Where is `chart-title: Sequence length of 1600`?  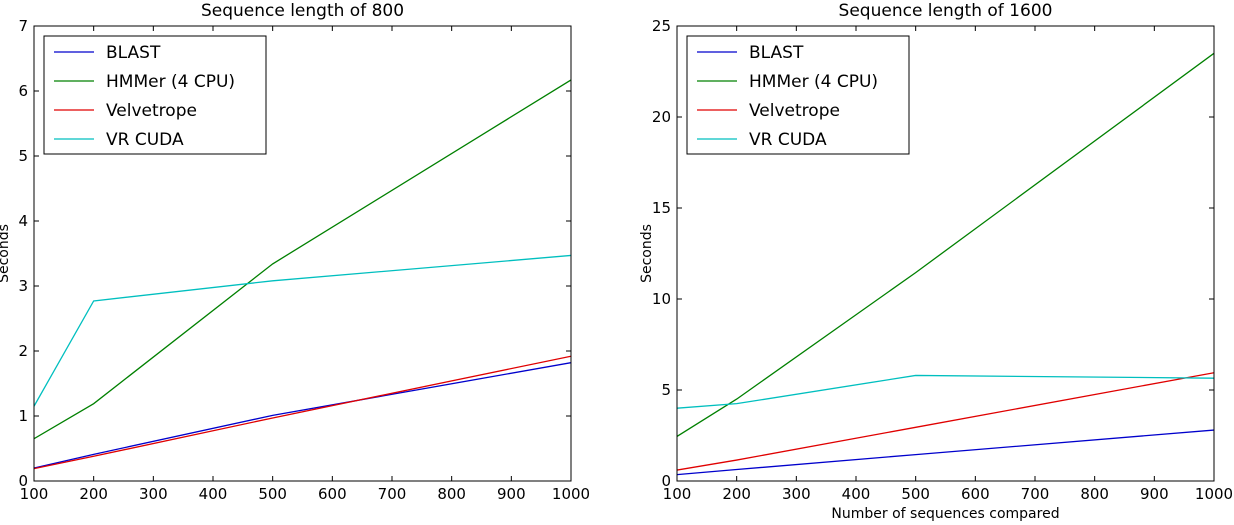
chart-title: Sequence length of 1600 is located at coordinates (946, 11).